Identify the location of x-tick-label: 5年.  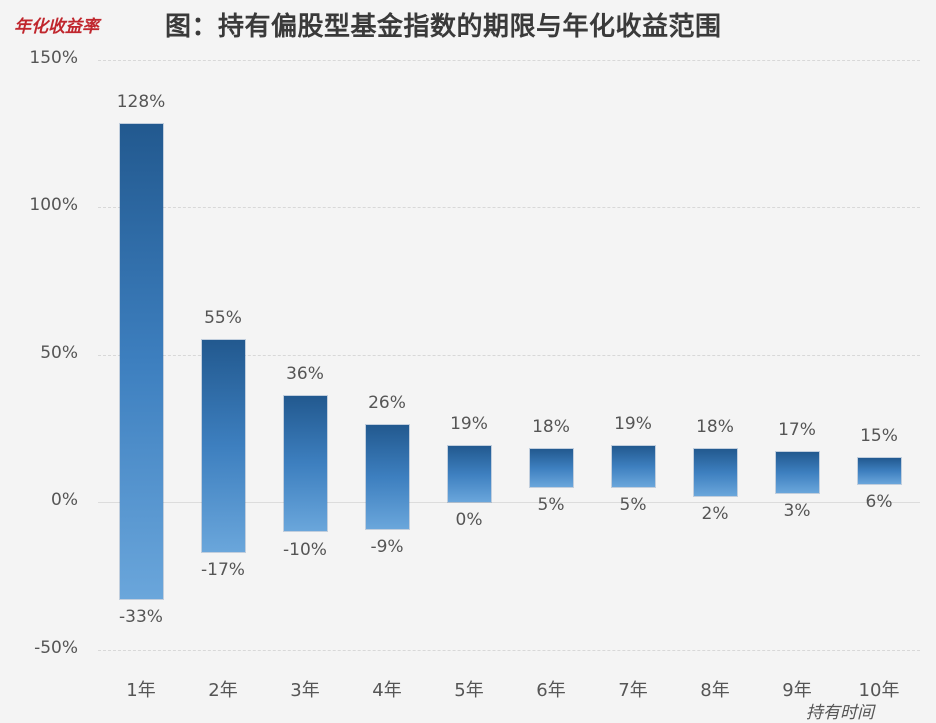
(469, 690).